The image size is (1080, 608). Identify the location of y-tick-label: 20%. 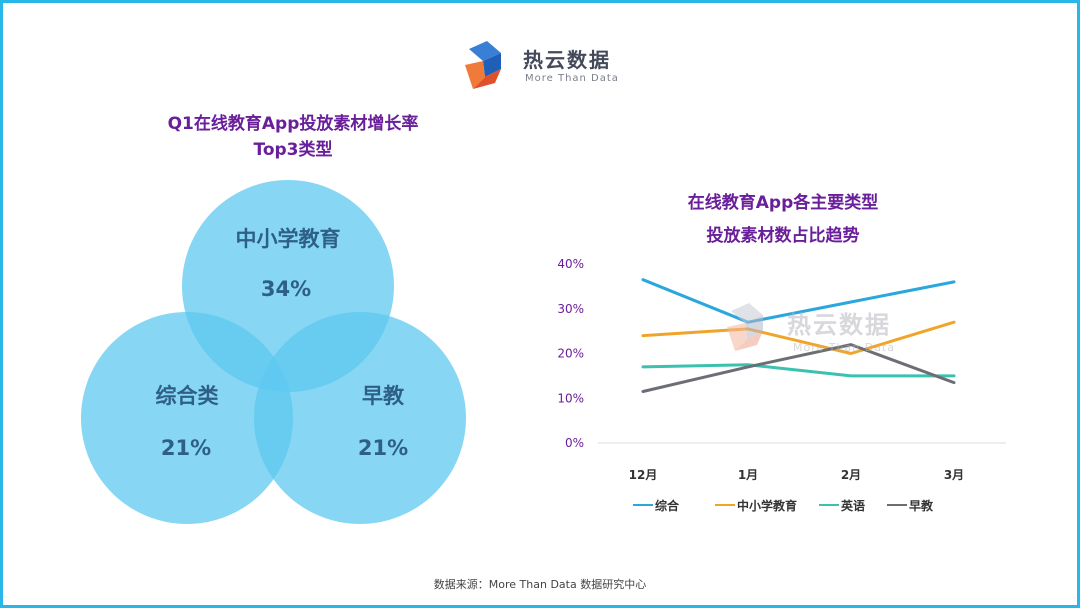
(570, 354).